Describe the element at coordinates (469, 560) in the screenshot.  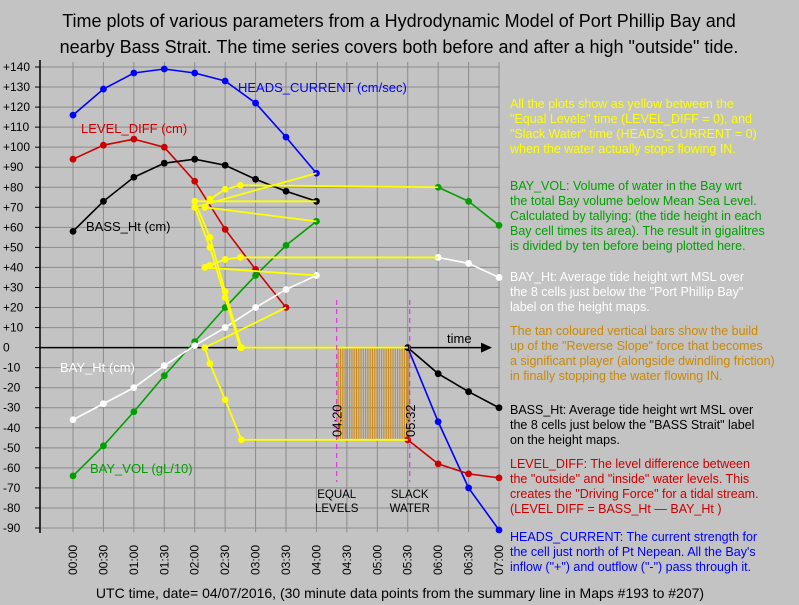
I see `x-tick-label: 06:30` at that location.